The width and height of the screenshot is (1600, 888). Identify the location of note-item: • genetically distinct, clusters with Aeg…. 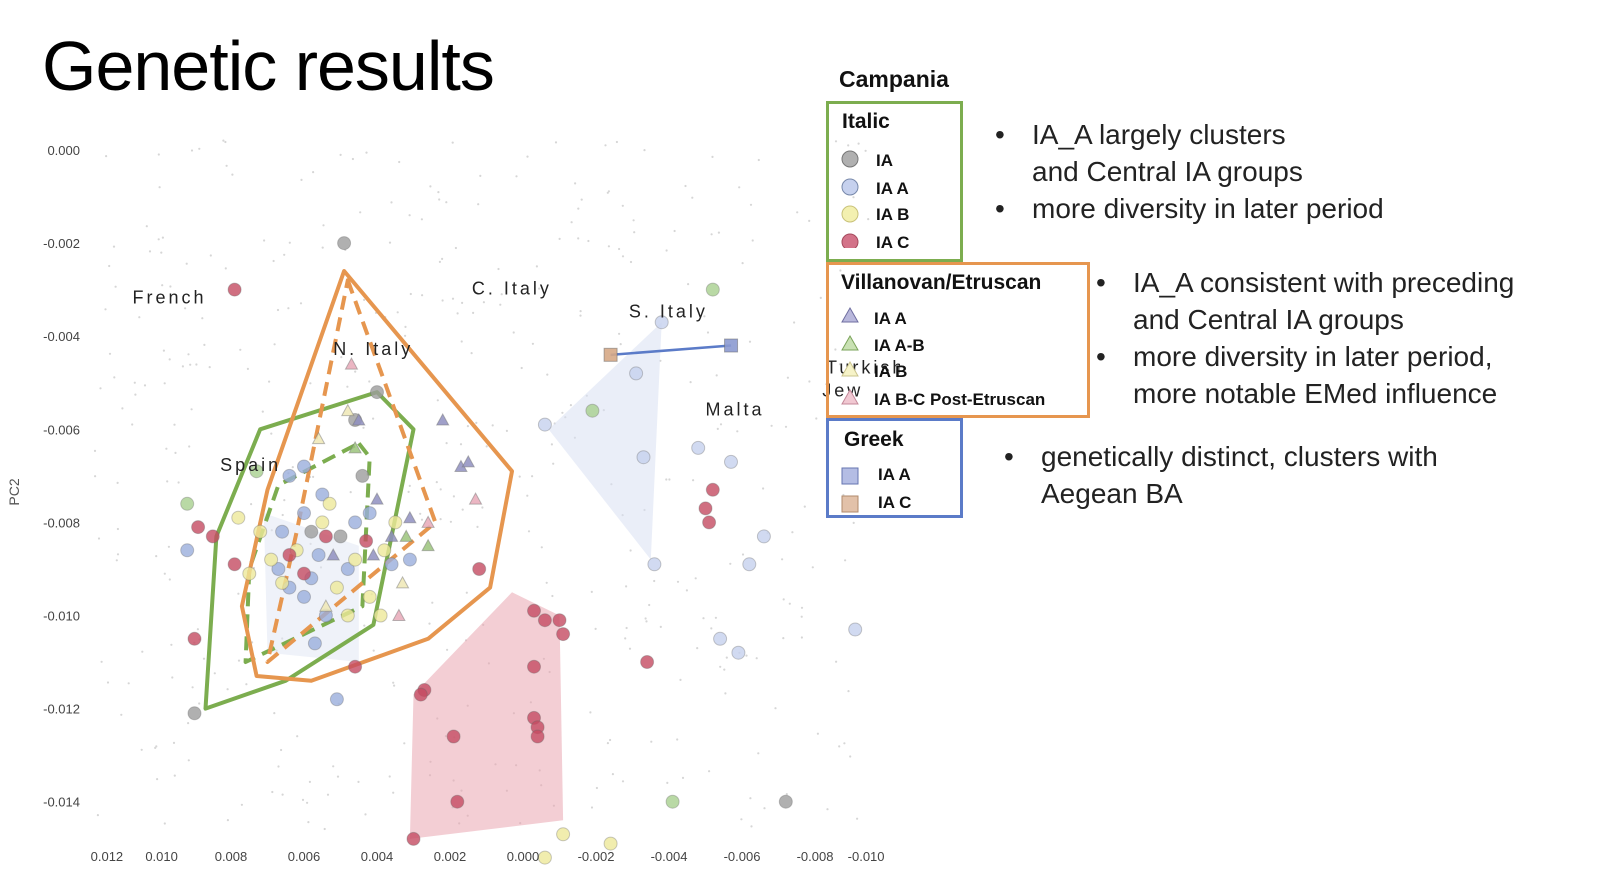
(1264, 475).